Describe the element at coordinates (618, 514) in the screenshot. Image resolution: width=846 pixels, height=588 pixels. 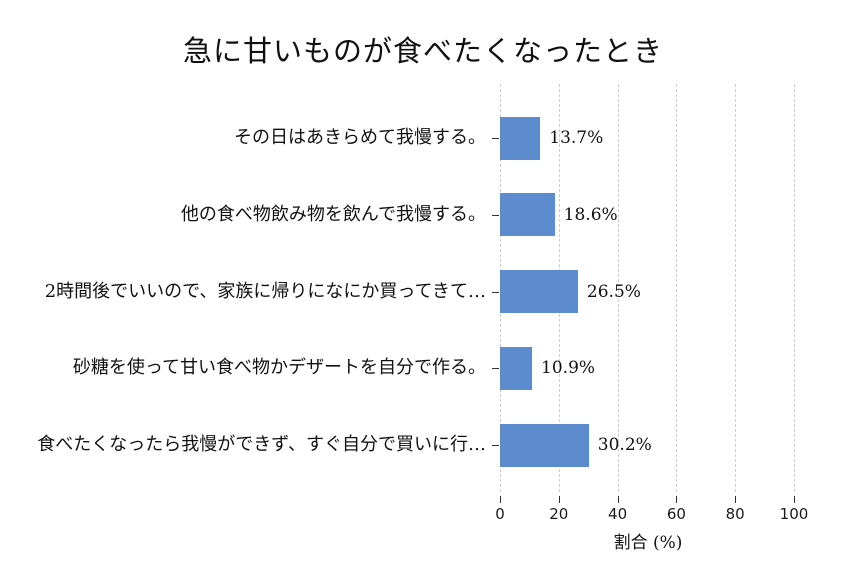
I see `x-tick-label: 40` at that location.